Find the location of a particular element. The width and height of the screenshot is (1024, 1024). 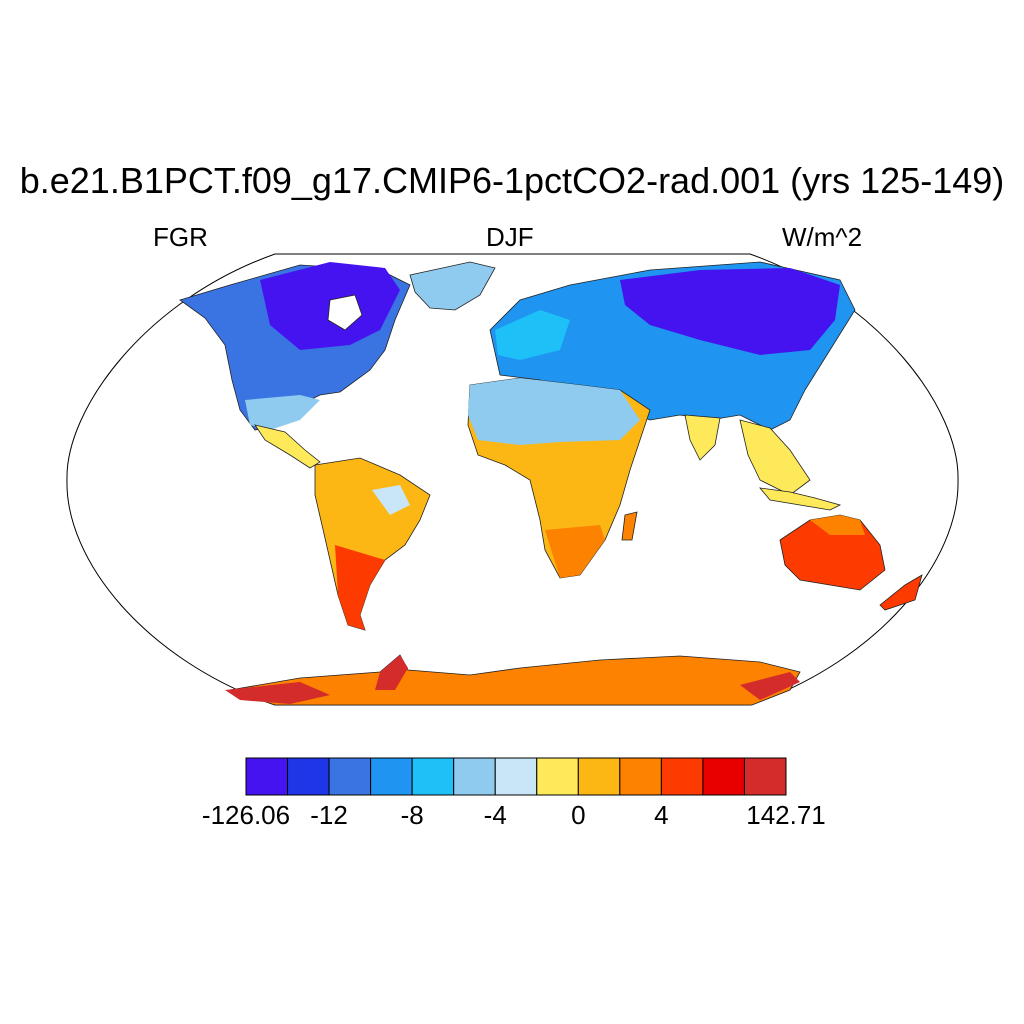

region-australia-north is located at coordinates (837, 525).